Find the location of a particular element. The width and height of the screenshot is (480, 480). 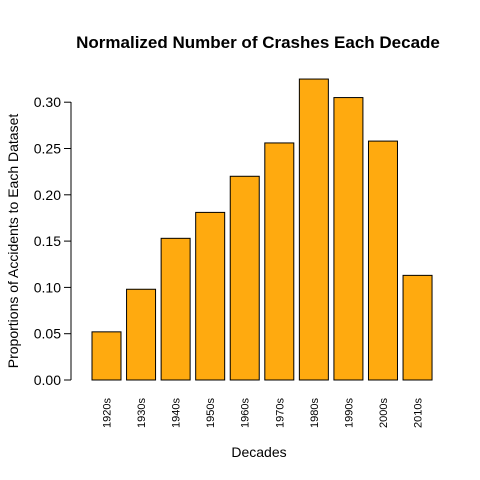

x-tick-label: 1920s is located at coordinates (108, 413).